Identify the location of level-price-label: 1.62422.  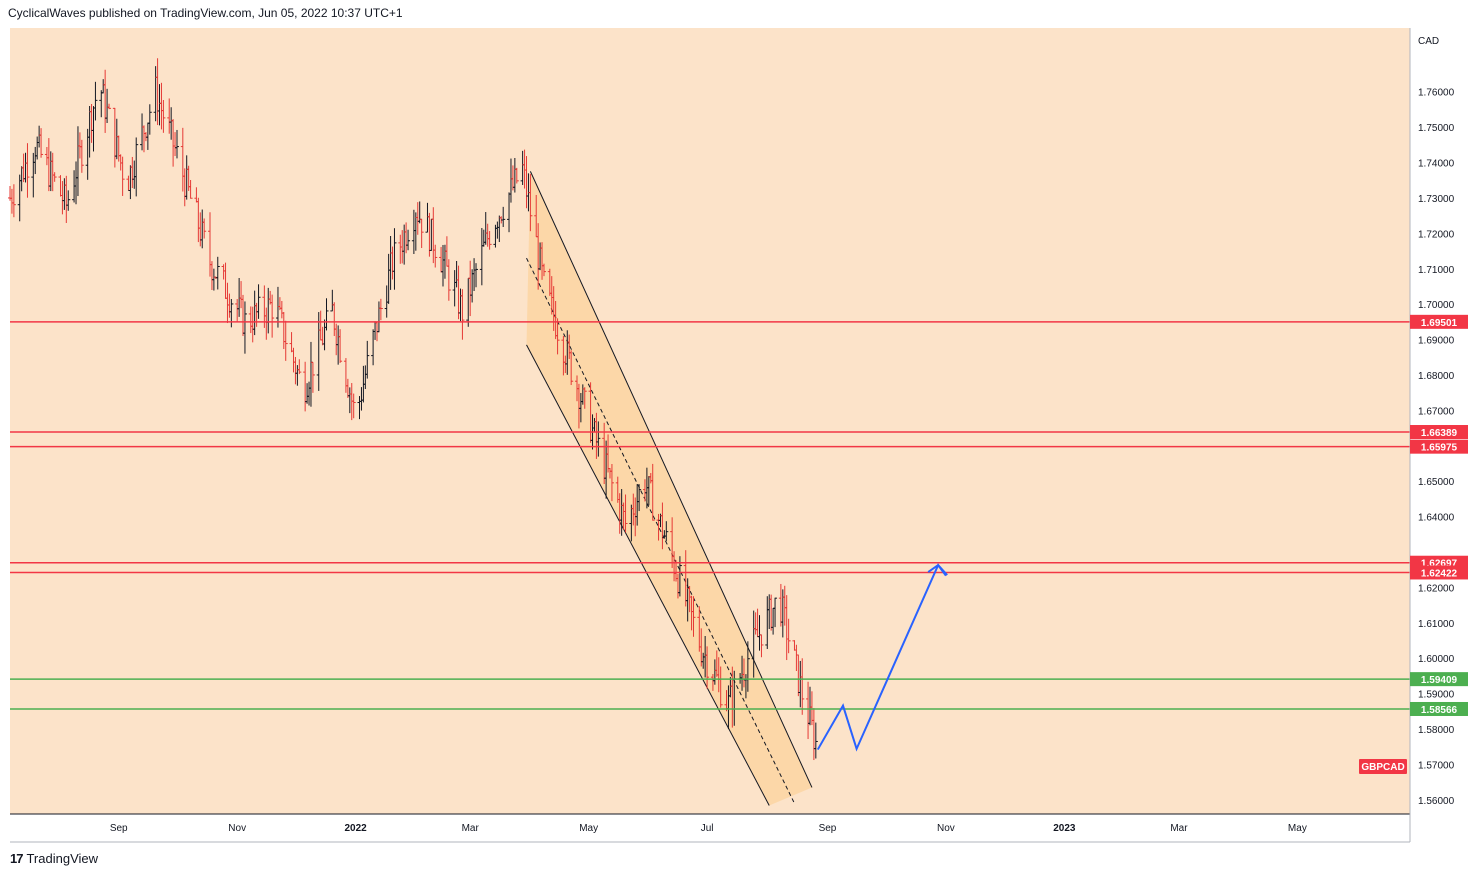
(1439, 573).